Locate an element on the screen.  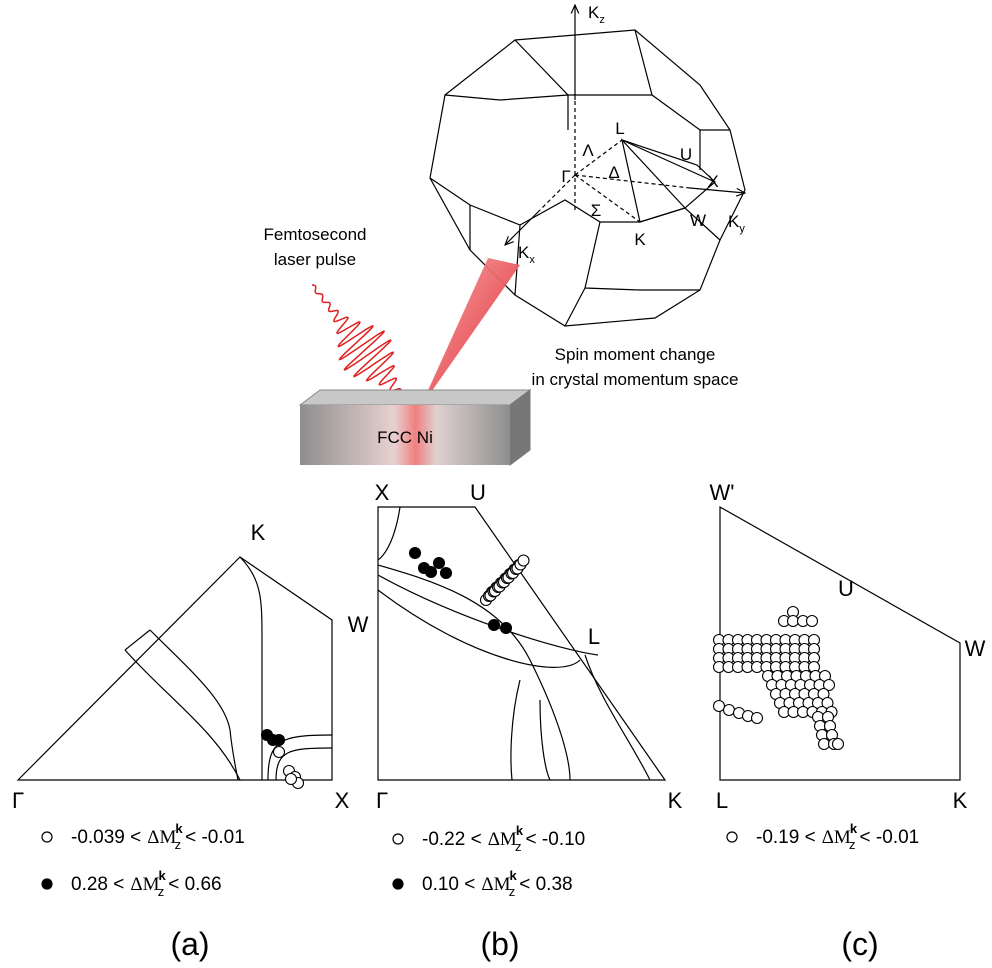
panel-a-shape is located at coordinates (174, 668).